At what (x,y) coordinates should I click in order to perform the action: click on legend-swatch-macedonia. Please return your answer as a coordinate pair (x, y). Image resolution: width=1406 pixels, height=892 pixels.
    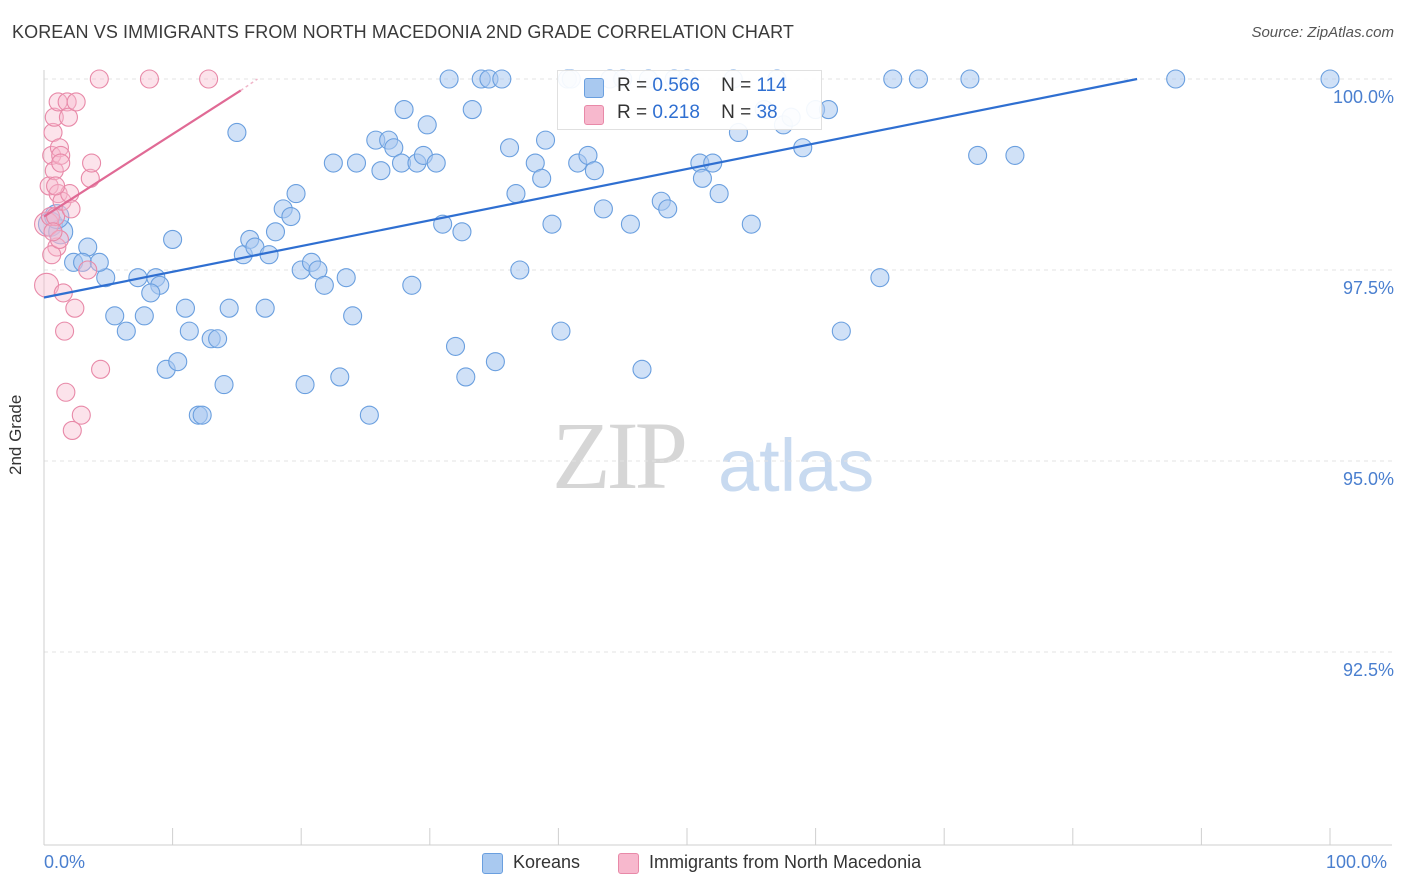
    Looking at the image, I should click on (628, 863).